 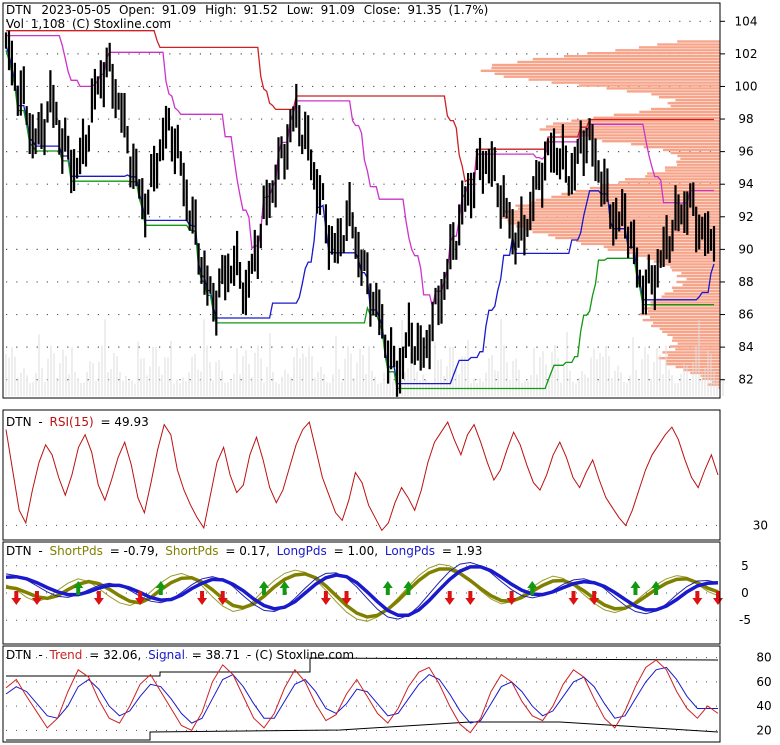 I want to click on trend-dash: -, so click(x=40, y=655).